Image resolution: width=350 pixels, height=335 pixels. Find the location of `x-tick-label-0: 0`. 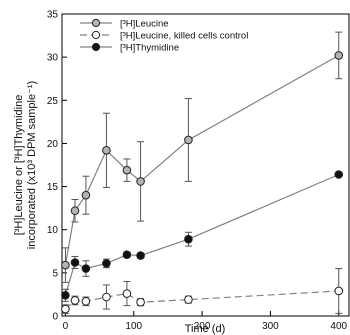

x-tick-label-0: 0 is located at coordinates (66, 326).